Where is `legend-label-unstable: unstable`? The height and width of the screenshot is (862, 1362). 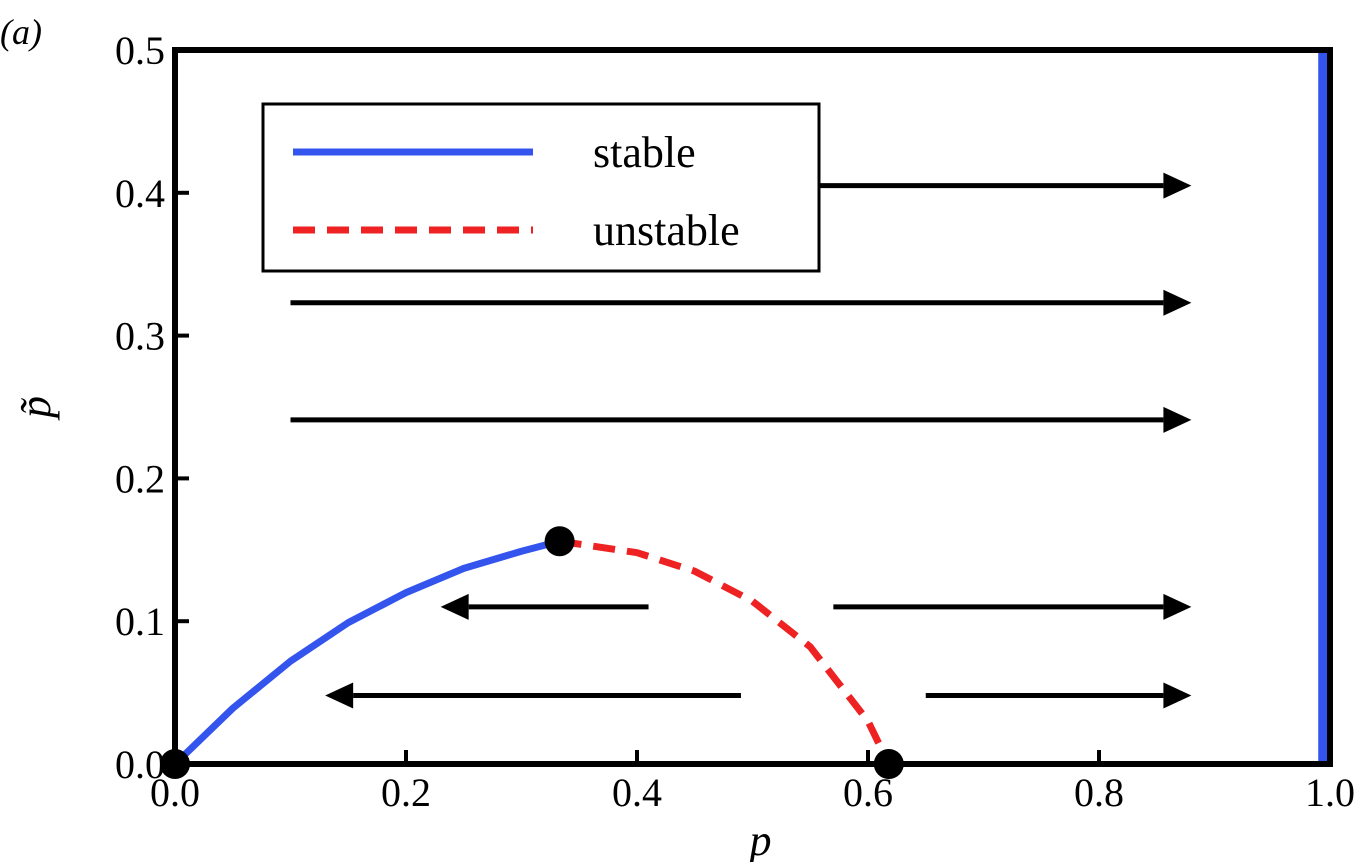
legend-label-unstable: unstable is located at coordinates (666, 230).